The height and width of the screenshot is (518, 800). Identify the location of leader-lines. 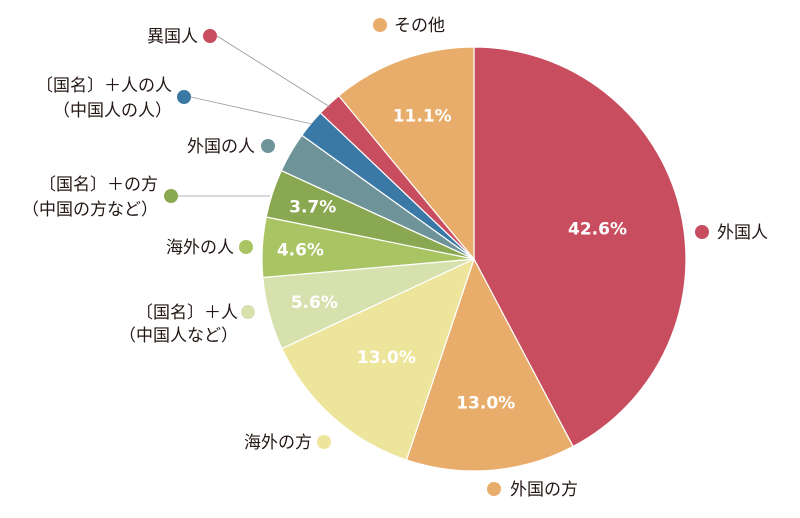
(254, 116).